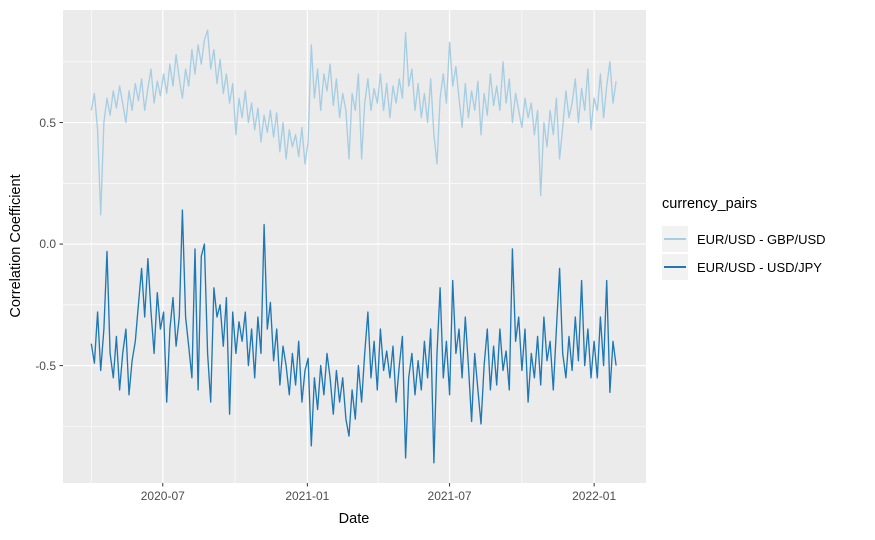 This screenshot has width=875, height=540. What do you see at coordinates (47, 244) in the screenshot?
I see `y-tick-label: 0.0` at bounding box center [47, 244].